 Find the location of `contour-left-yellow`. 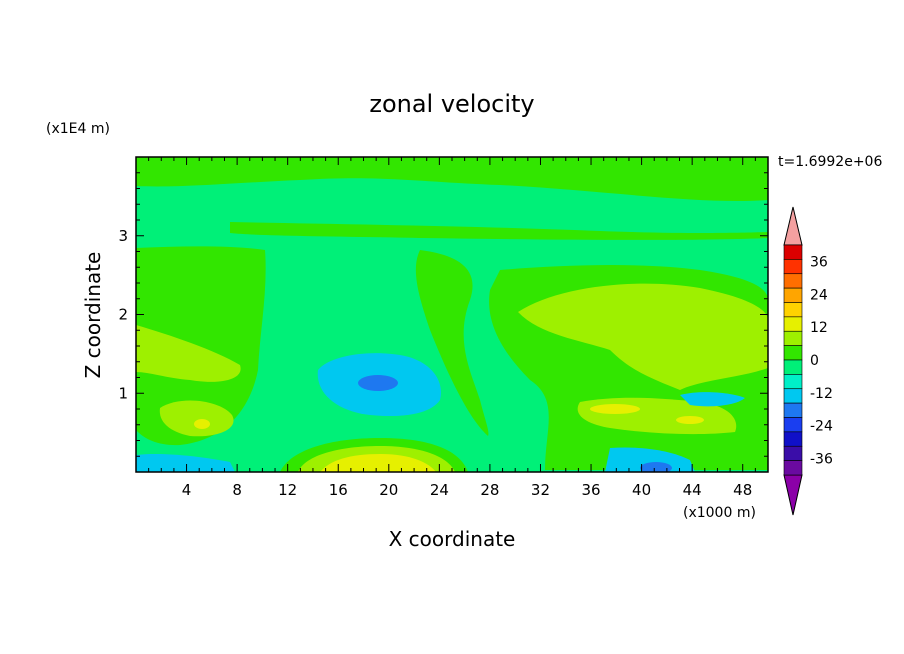

contour-left-yellow is located at coordinates (202, 424).